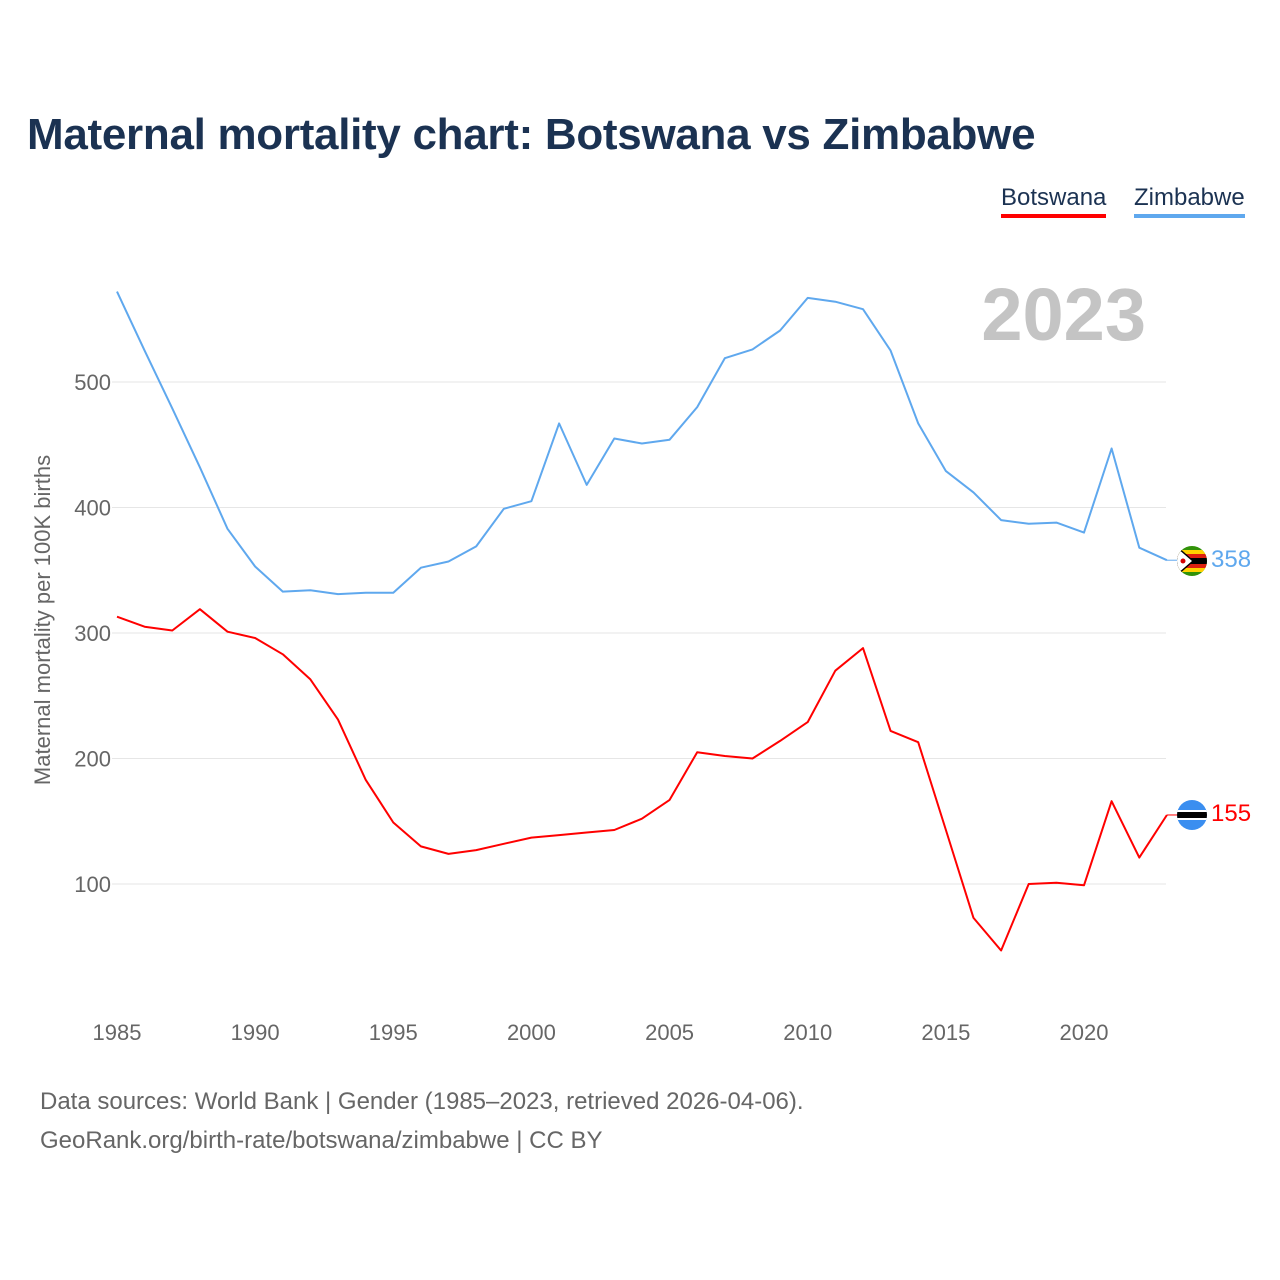 The image size is (1280, 1280). Describe the element at coordinates (393, 1032) in the screenshot. I see `x-tick-label: 1995` at that location.